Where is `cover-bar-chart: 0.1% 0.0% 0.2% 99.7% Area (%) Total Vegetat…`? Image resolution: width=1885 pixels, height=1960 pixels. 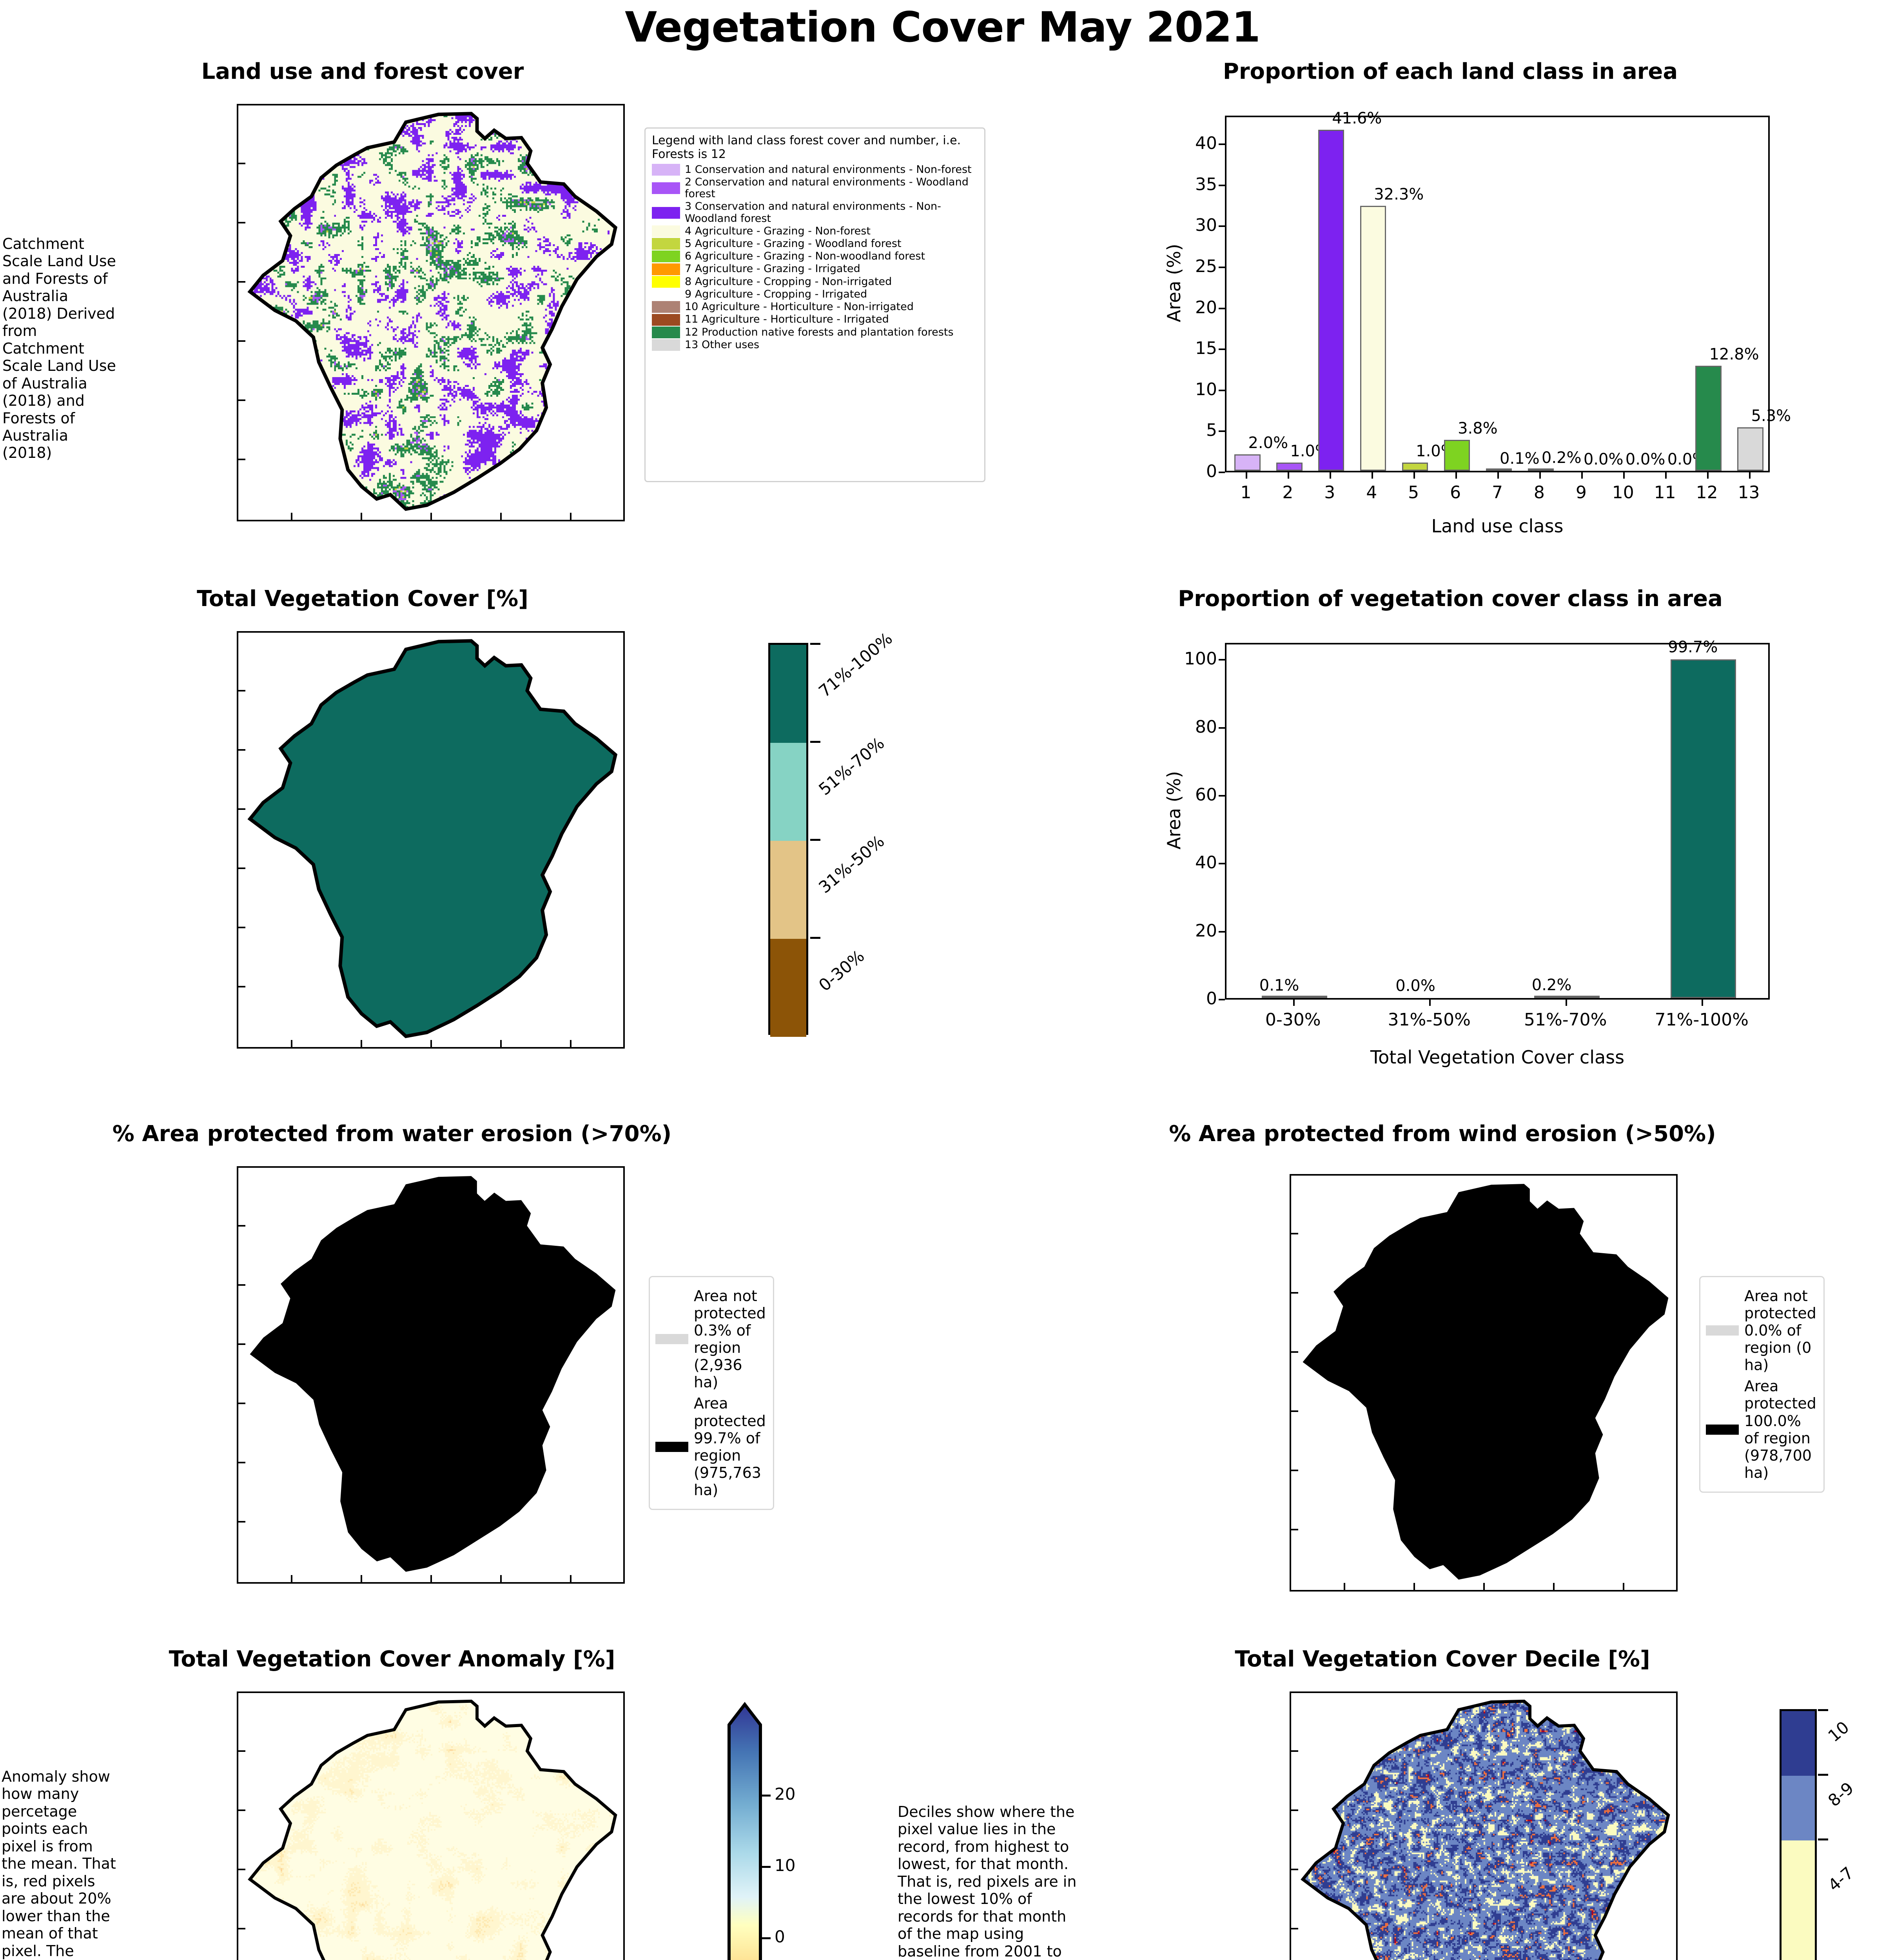
cover-bar-chart: 0.1% 0.0% 0.2% 99.7% Area (%) Total Vegetat… is located at coordinates (1473, 859).